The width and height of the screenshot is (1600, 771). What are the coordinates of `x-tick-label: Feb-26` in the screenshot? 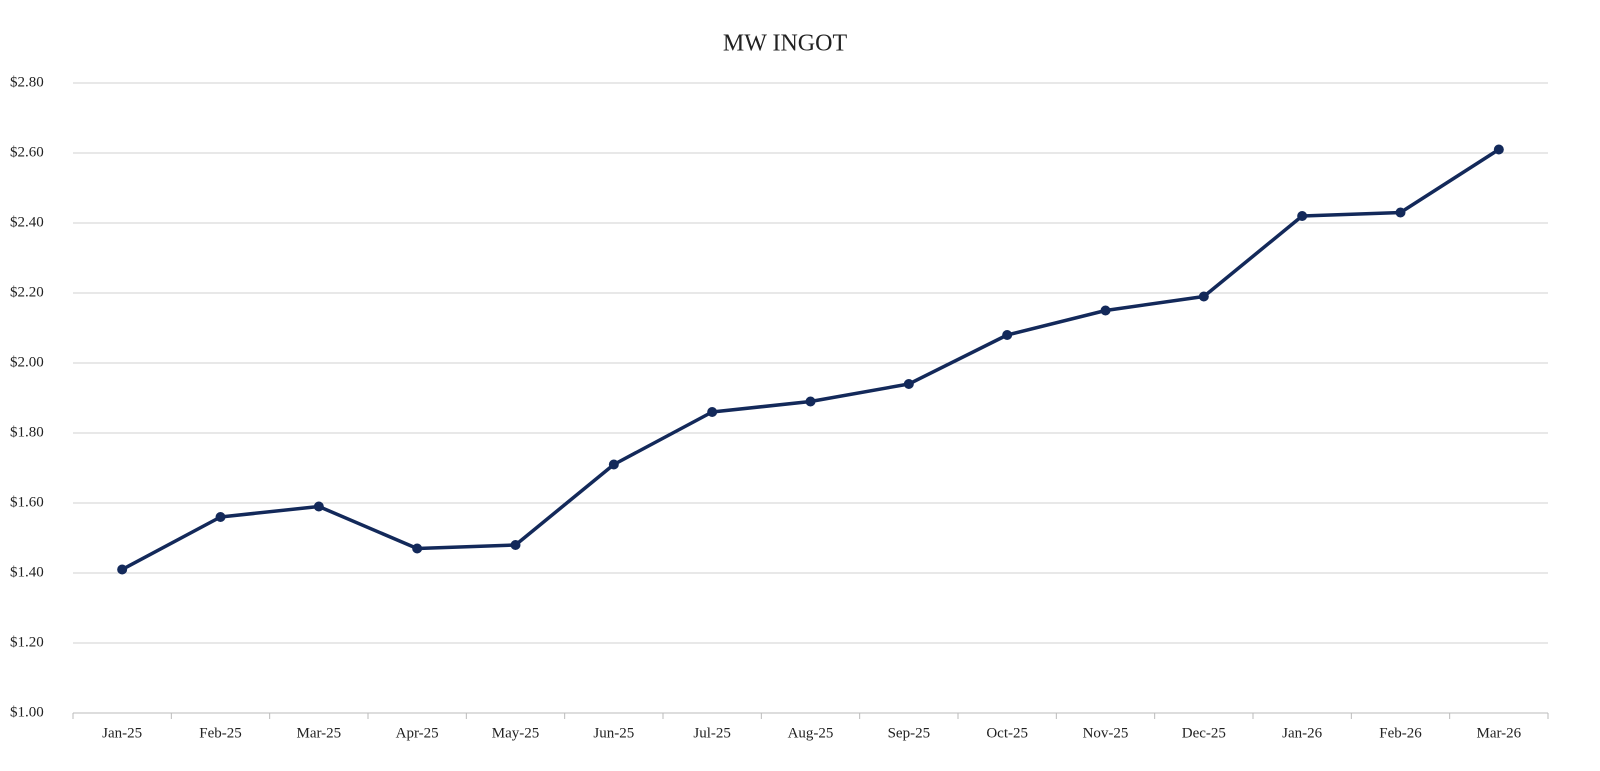 It's located at (1400, 733).